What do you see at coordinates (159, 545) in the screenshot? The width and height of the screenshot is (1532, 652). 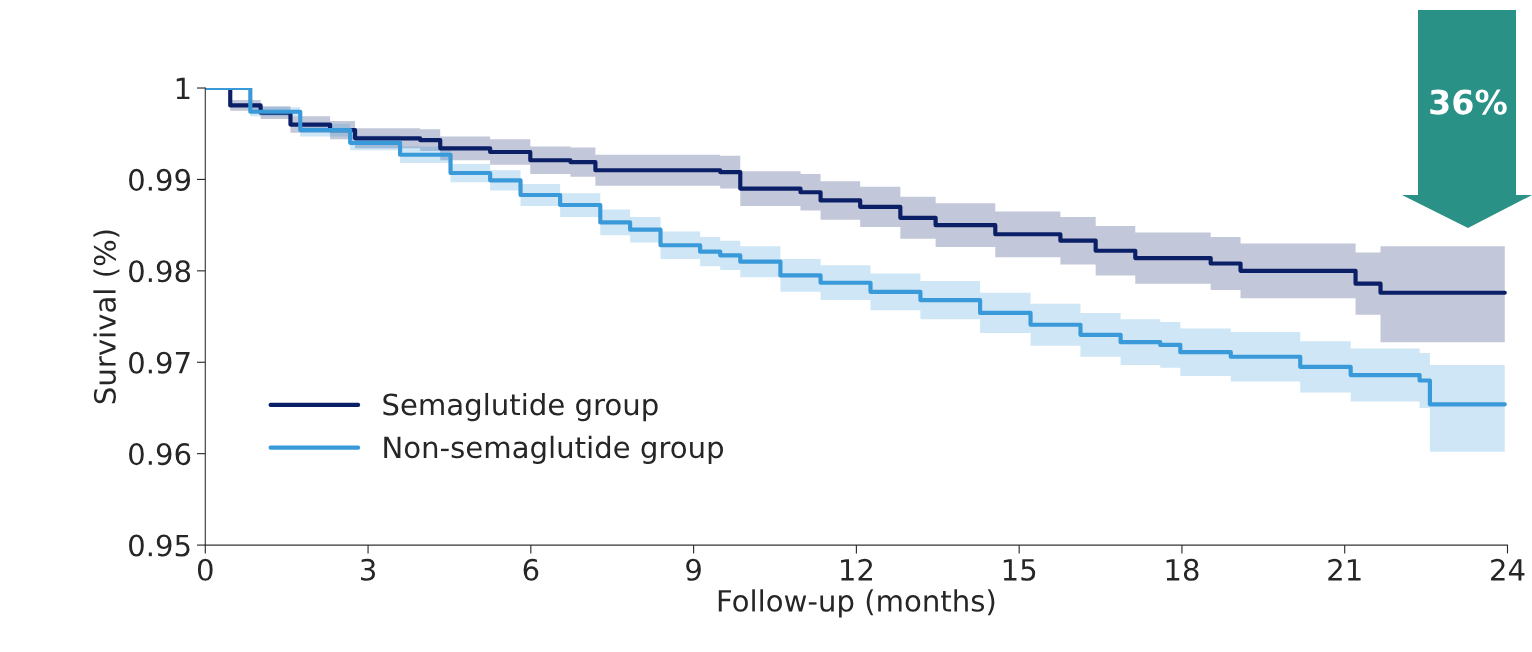 I see `y-tick-label: 0.95` at bounding box center [159, 545].